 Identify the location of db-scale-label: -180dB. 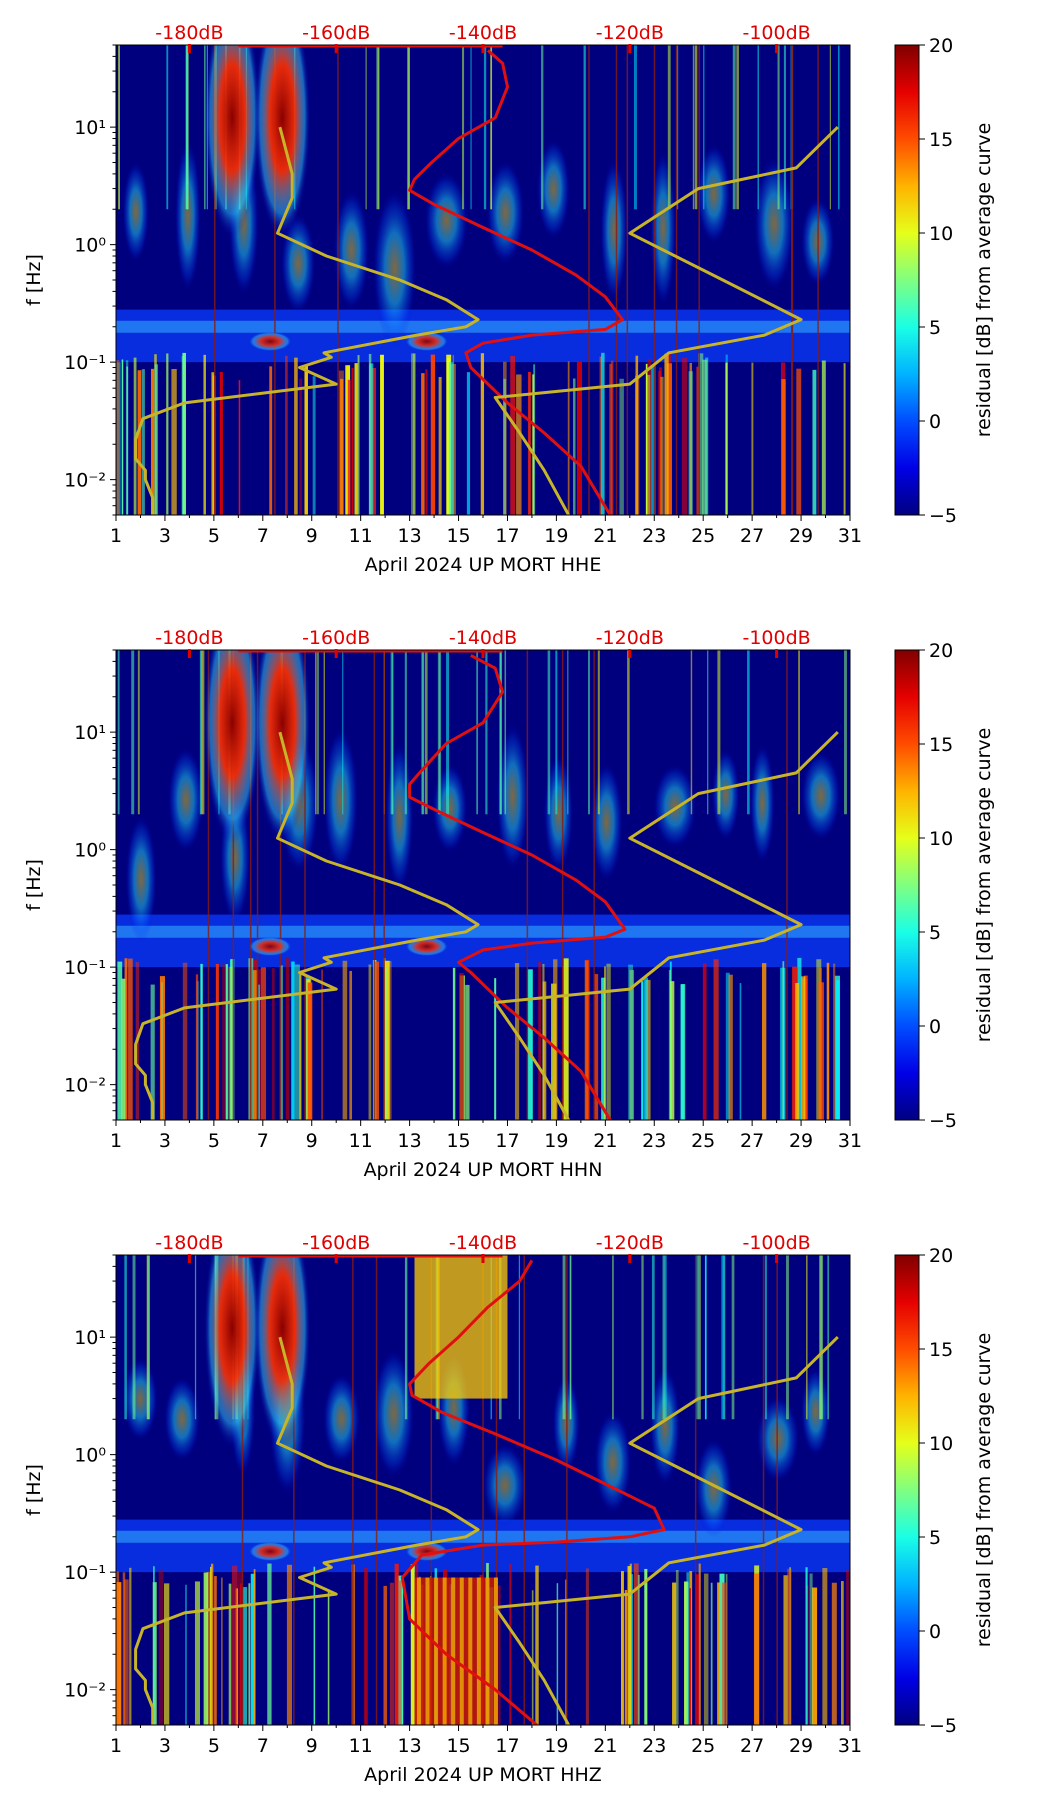
(189, 33).